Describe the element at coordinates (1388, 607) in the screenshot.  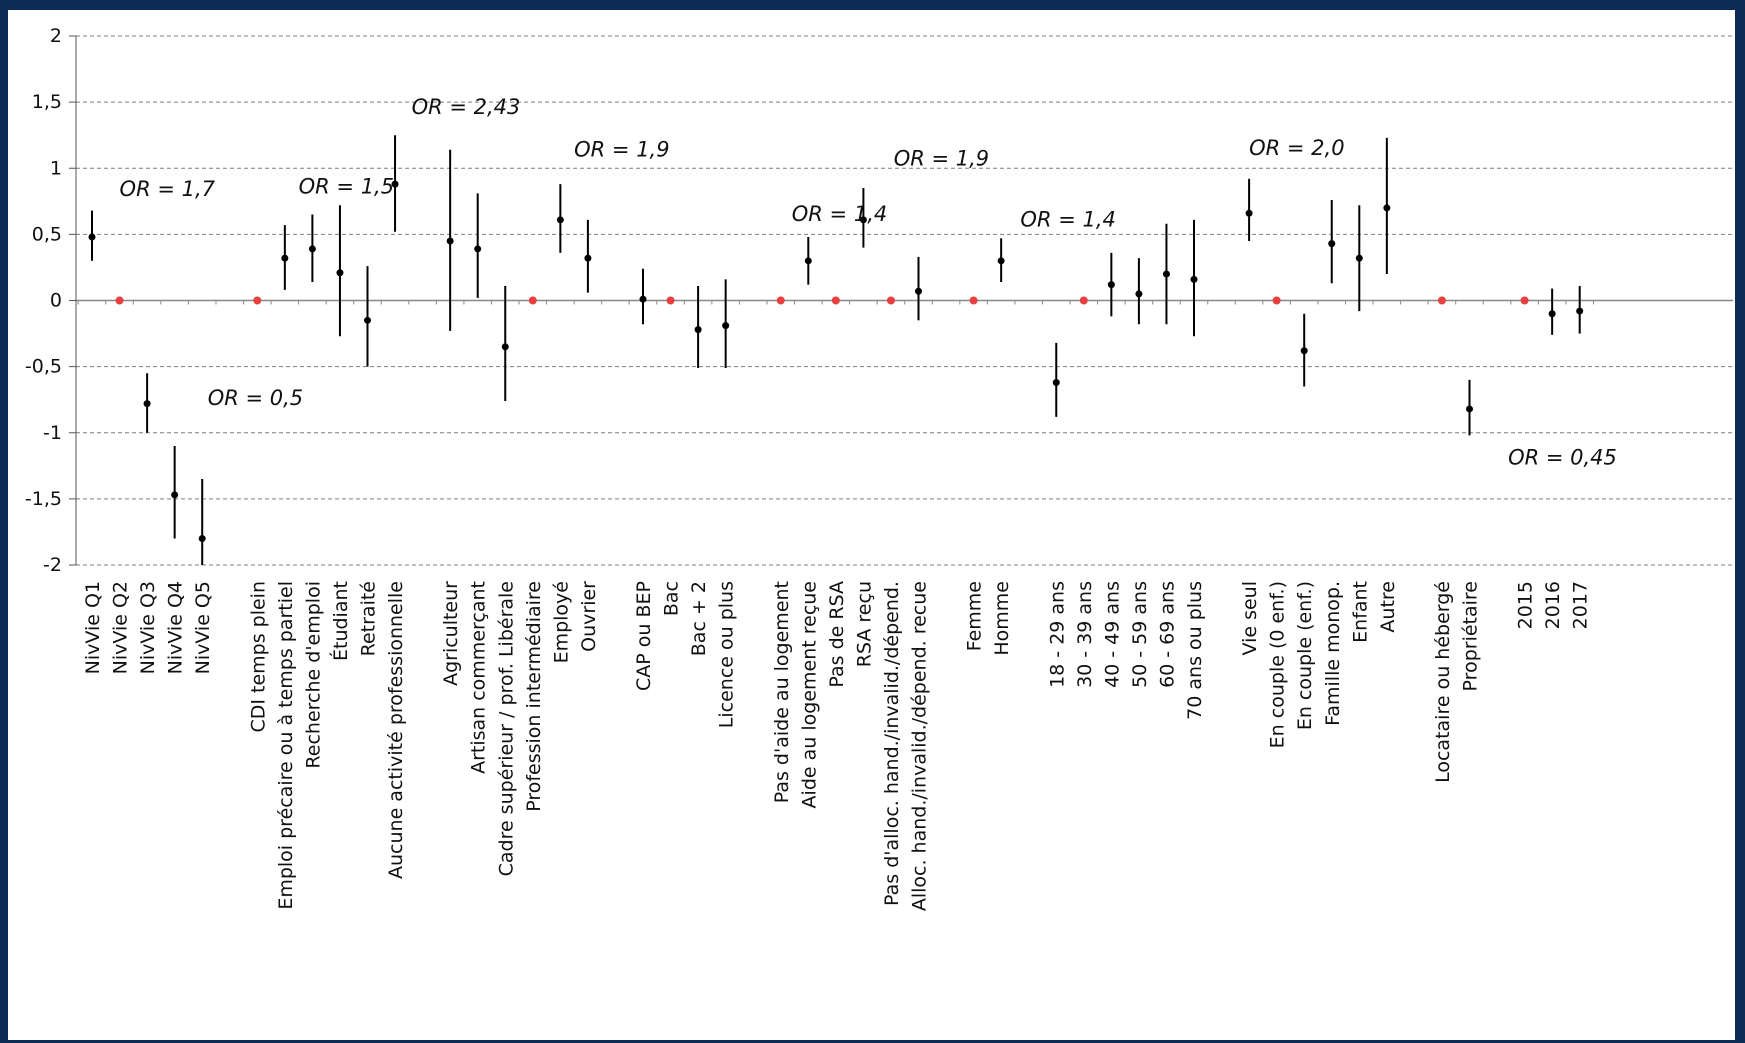
I see `category-label: Autre` at that location.